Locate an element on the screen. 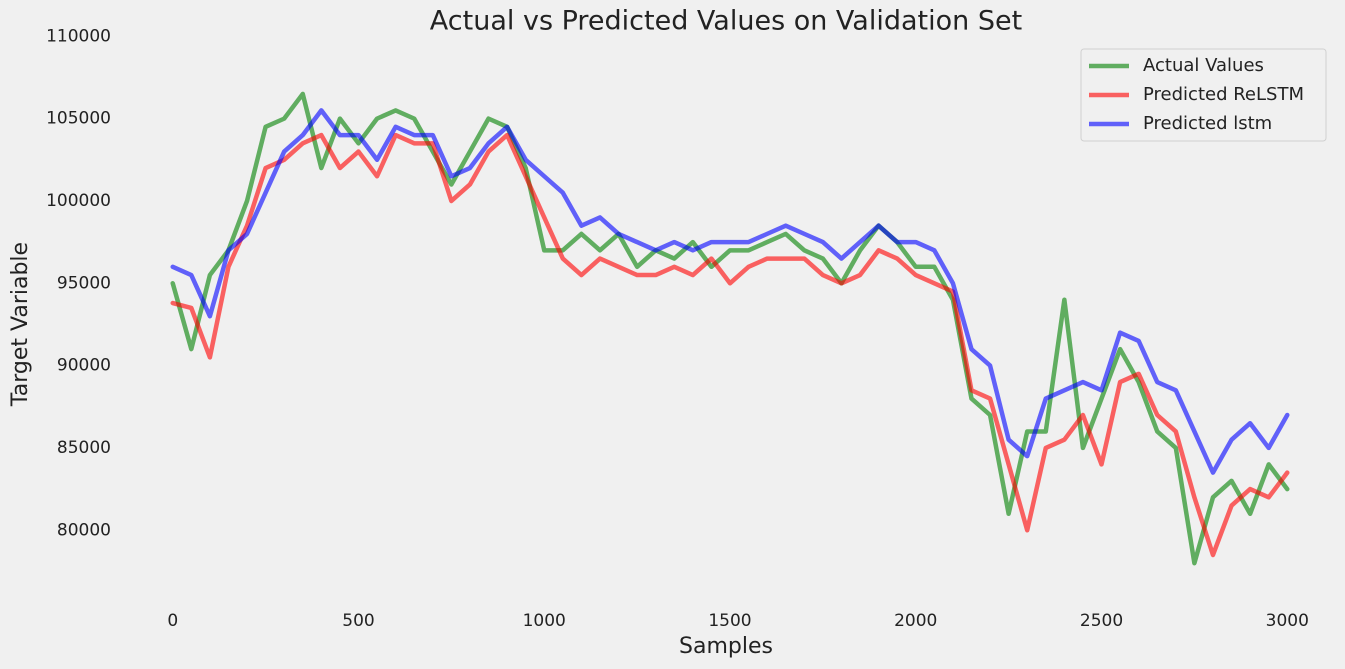 The image size is (1345, 669). y-tick-label: 95000 is located at coordinates (84, 283).